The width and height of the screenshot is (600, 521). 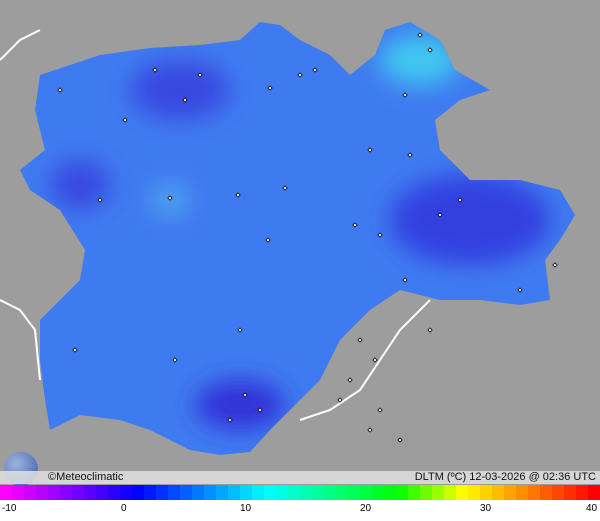 What do you see at coordinates (246, 508) in the screenshot?
I see `legend-tick: 10` at bounding box center [246, 508].